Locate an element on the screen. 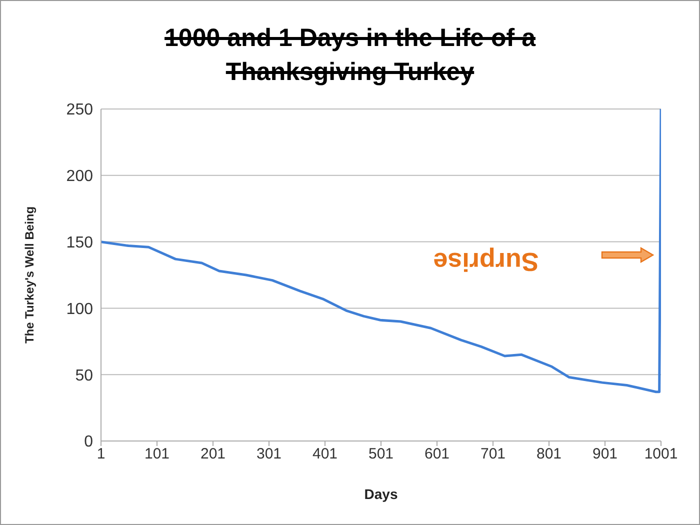 The width and height of the screenshot is (700, 525). x-tick-label: 701 is located at coordinates (493, 454).